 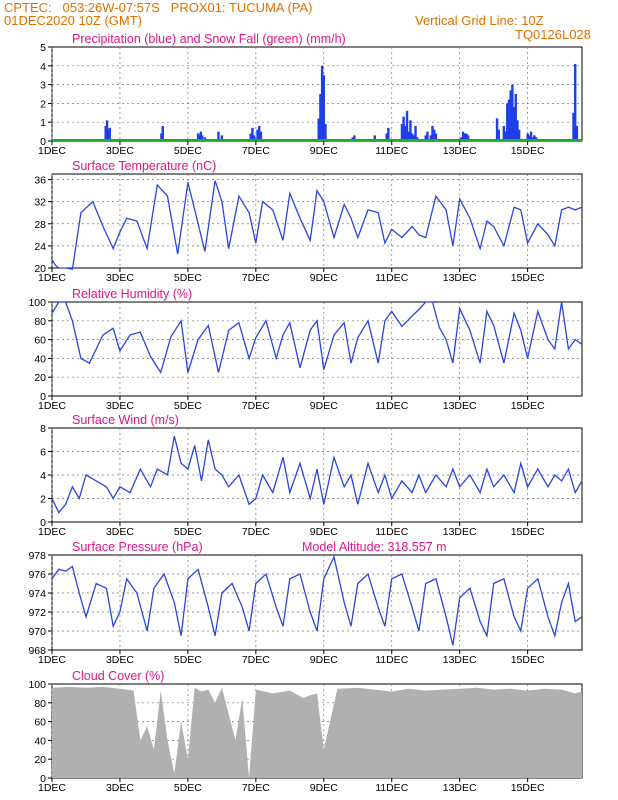 I want to click on cloud-ytick-label: 40, so click(x=40, y=741).